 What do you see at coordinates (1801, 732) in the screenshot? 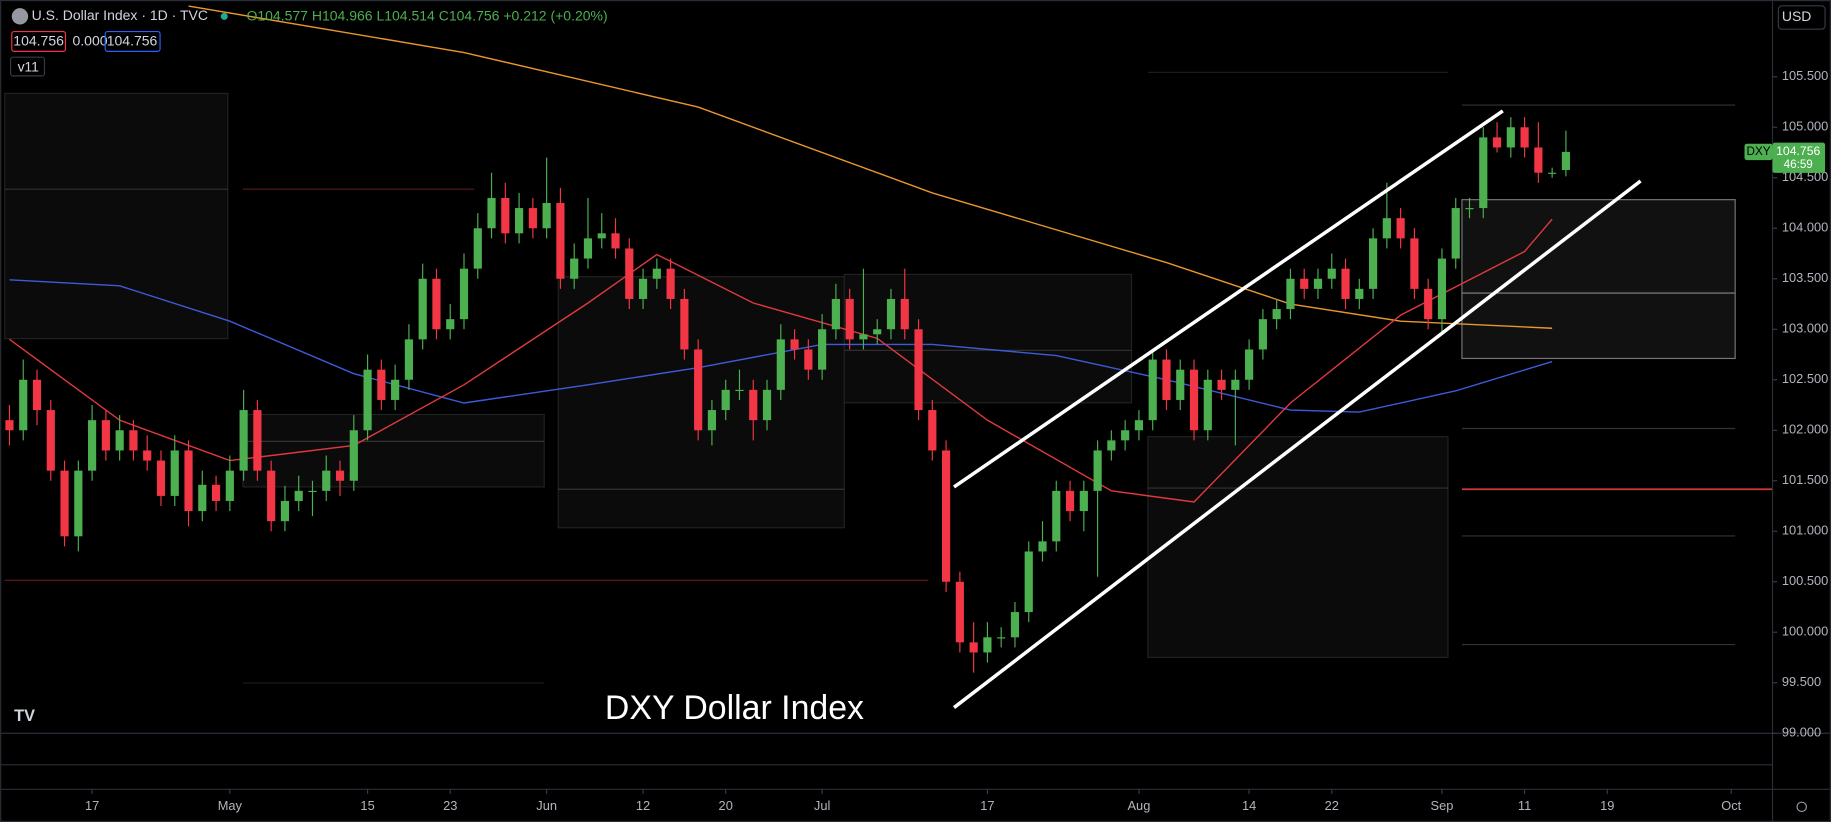
I see `y-tick-label: 99.000` at bounding box center [1801, 732].